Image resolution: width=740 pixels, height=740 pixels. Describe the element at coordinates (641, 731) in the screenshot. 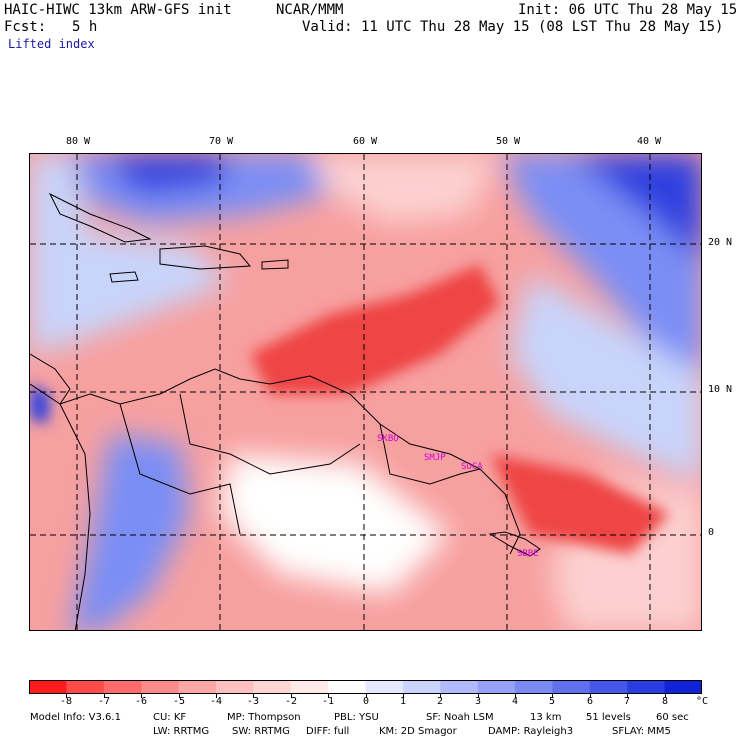

I see `footer-sflay: SFLAY: MM5` at that location.